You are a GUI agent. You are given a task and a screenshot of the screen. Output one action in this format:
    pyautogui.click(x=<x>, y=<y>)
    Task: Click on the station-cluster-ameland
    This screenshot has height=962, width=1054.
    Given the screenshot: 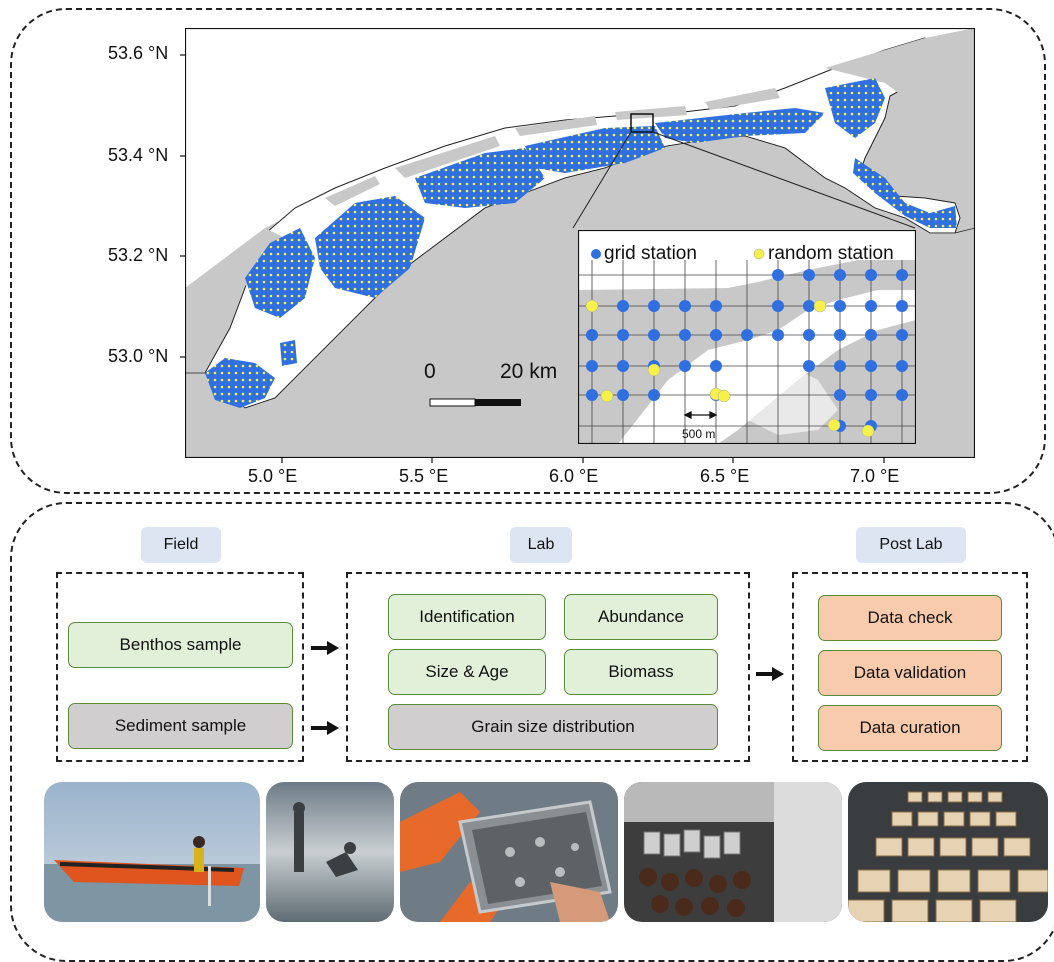 What is the action you would take?
    pyautogui.click(x=480, y=178)
    